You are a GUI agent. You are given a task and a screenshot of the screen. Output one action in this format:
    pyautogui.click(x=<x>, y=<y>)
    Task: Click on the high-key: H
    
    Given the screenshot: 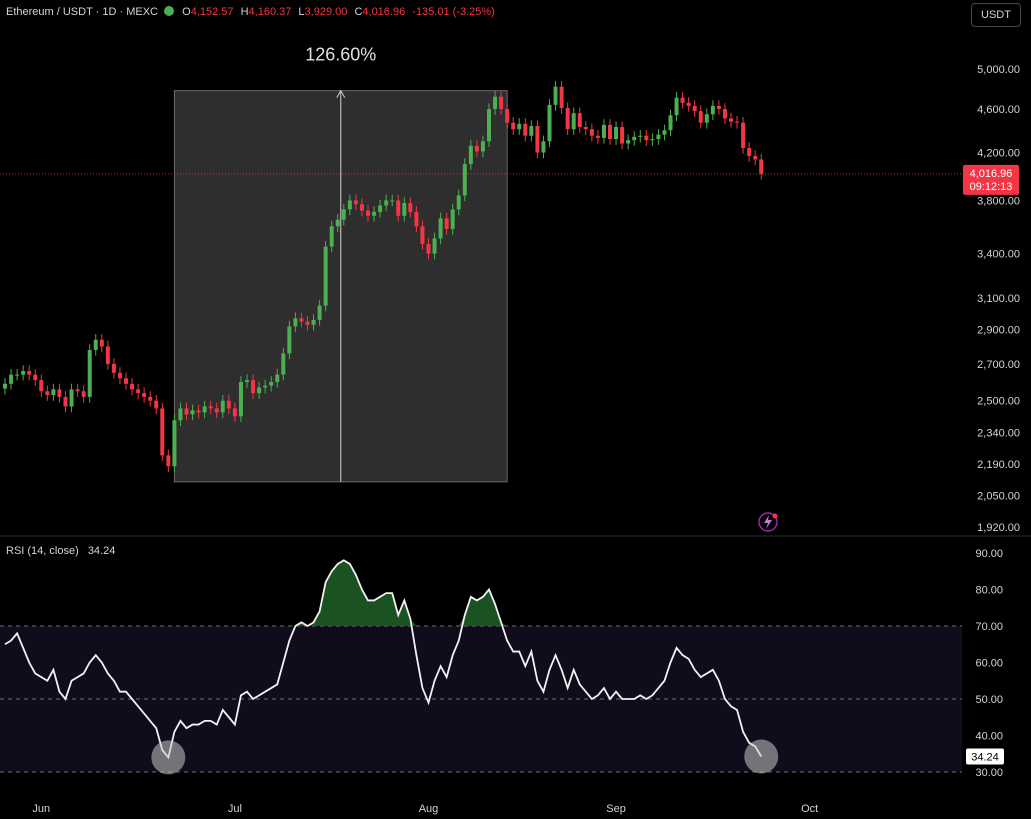 What is the action you would take?
    pyautogui.click(x=244, y=12)
    